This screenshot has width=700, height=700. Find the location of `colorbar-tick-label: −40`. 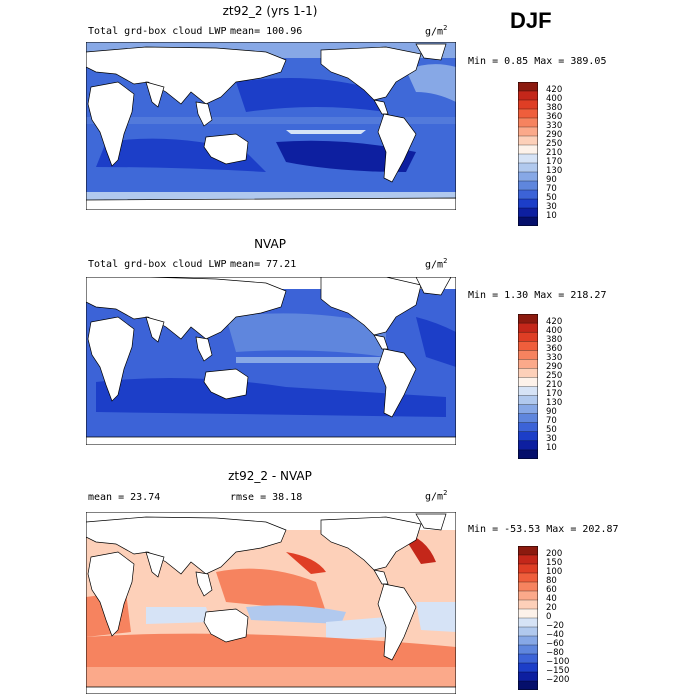

colorbar-tick-label: −40 is located at coordinates (555, 635).